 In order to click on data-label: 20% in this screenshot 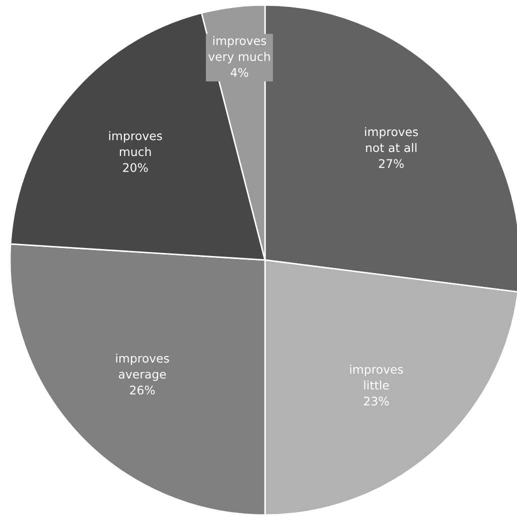, I will do `click(135, 167)`.